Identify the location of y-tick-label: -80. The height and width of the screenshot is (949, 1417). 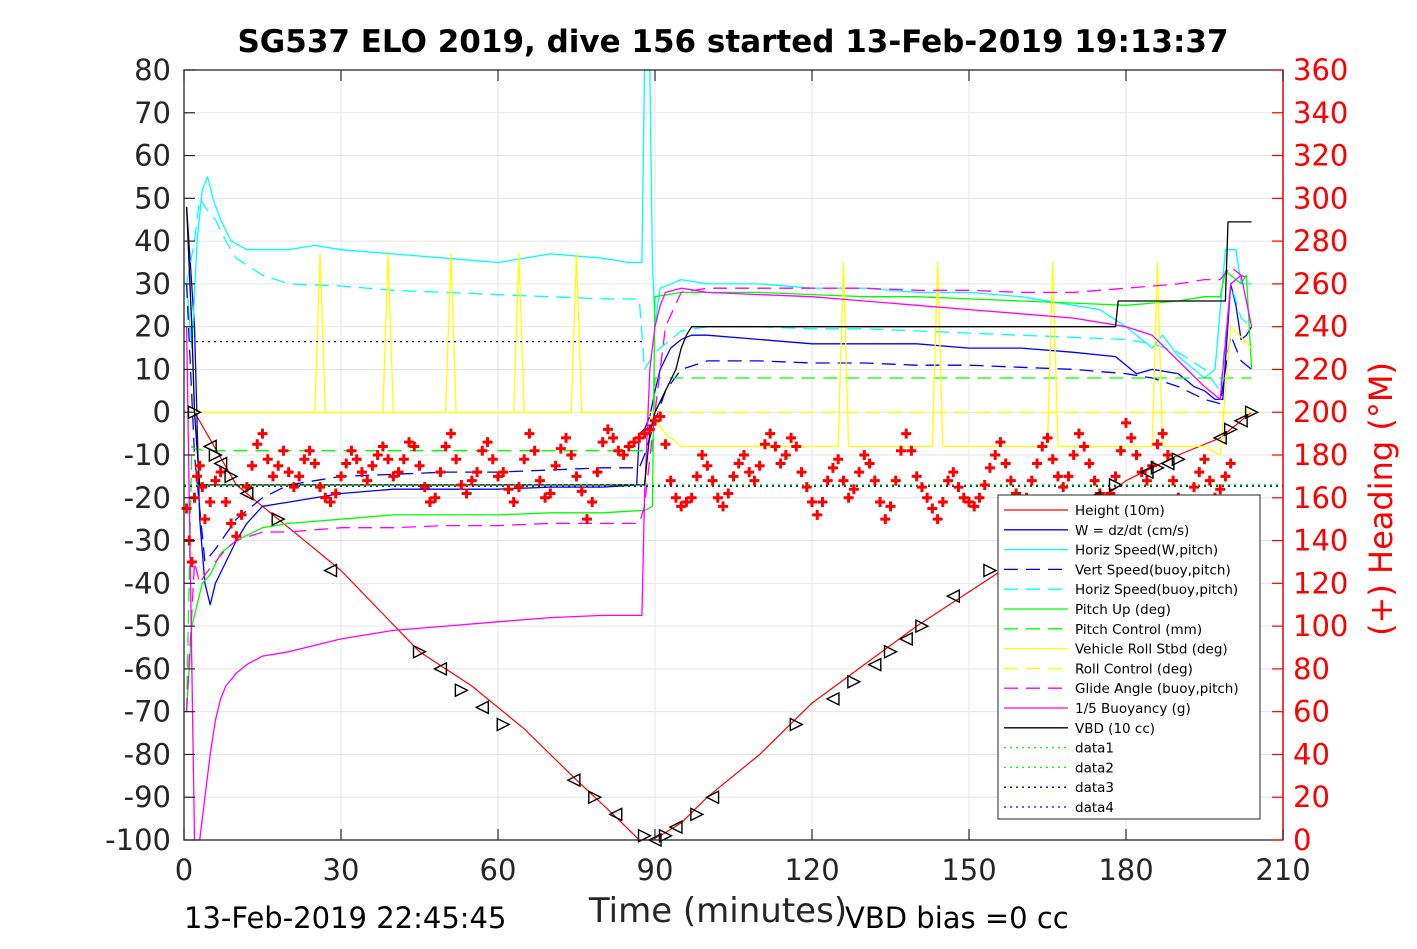
(147, 754).